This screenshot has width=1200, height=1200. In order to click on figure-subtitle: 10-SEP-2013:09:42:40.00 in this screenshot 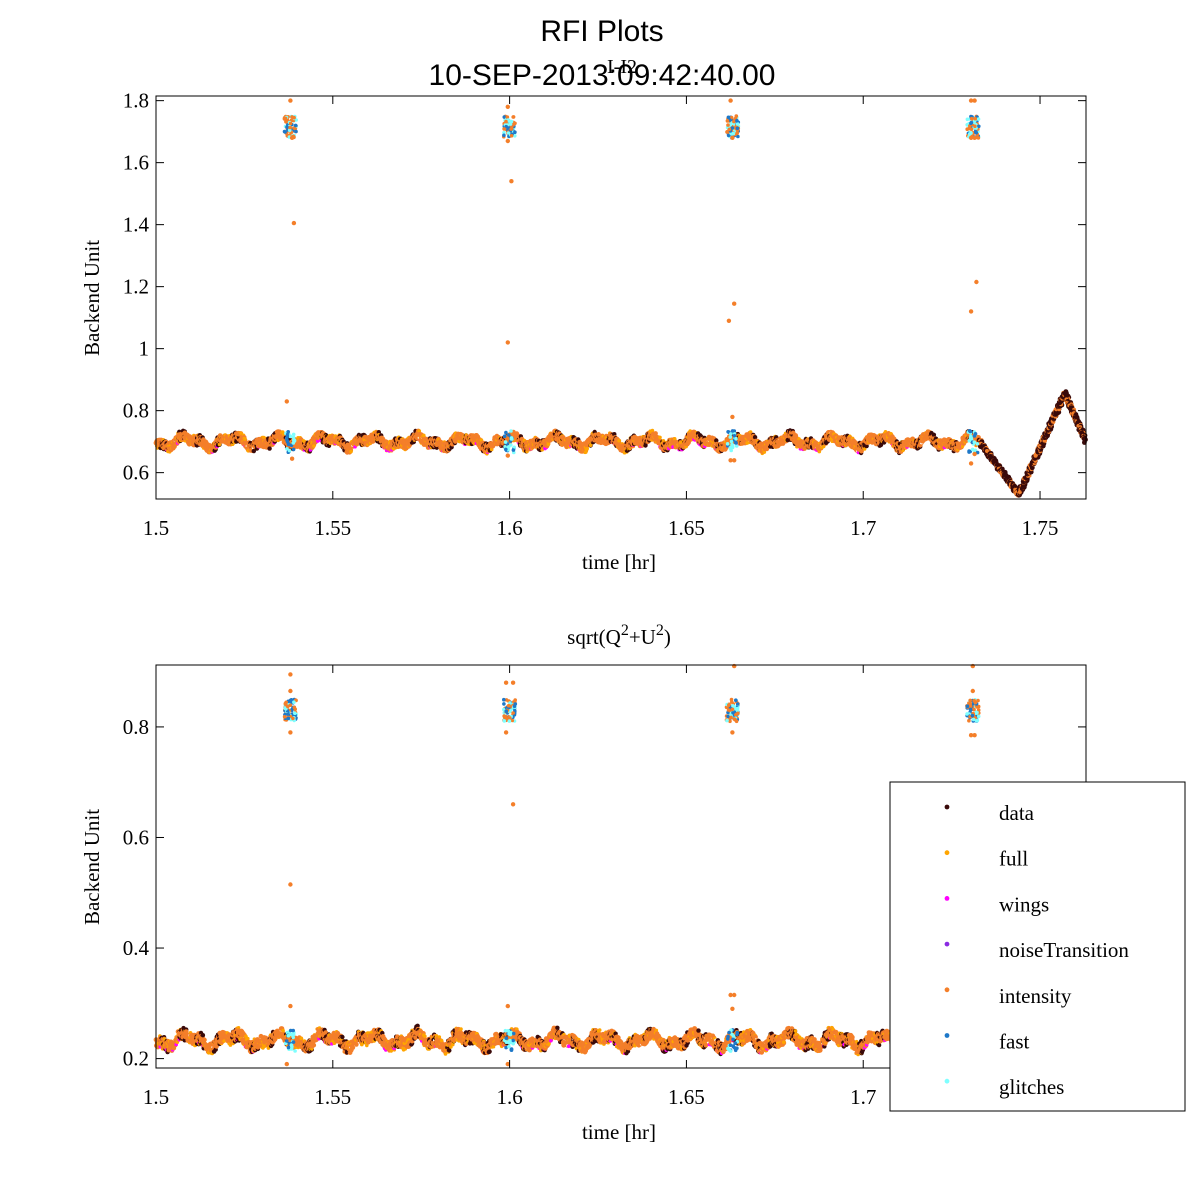, I will do `click(602, 75)`.